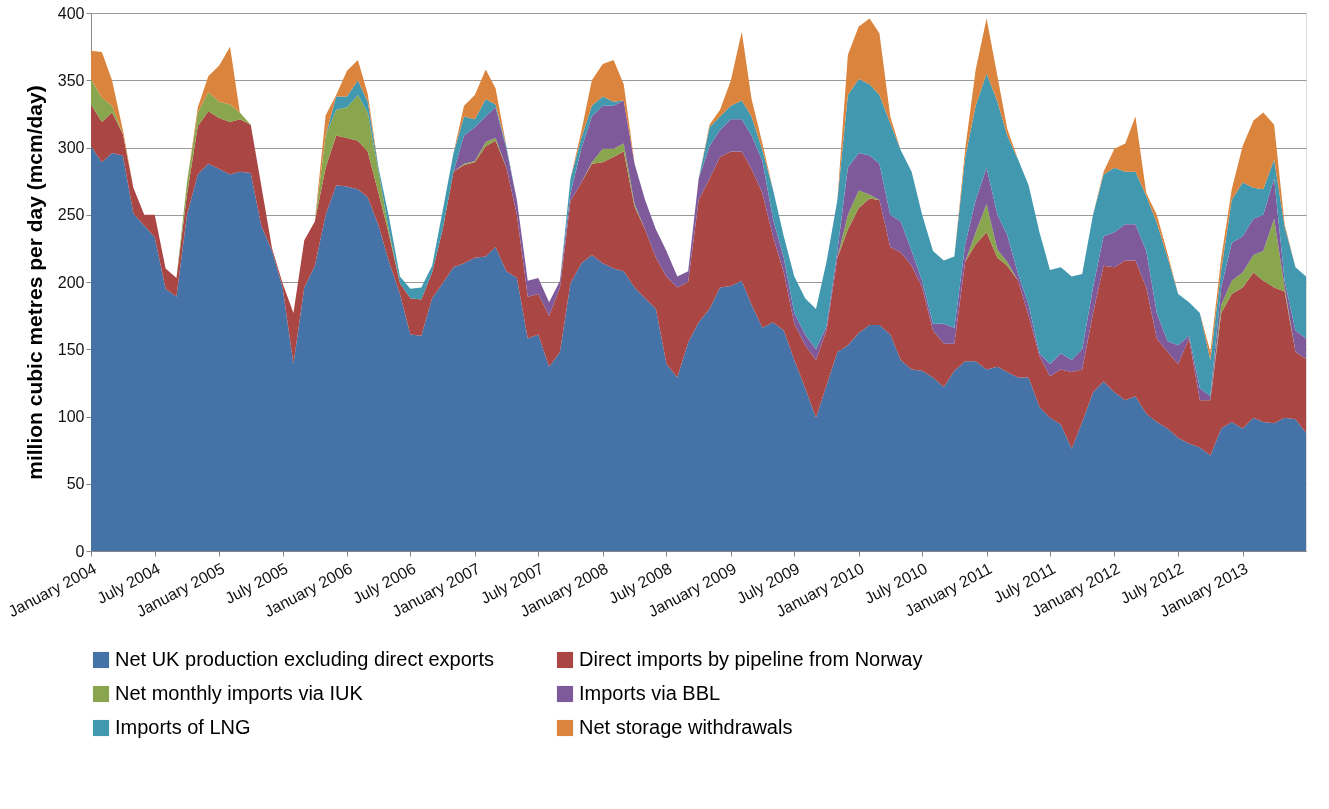  I want to click on y-tick-label: 350, so click(71, 80).